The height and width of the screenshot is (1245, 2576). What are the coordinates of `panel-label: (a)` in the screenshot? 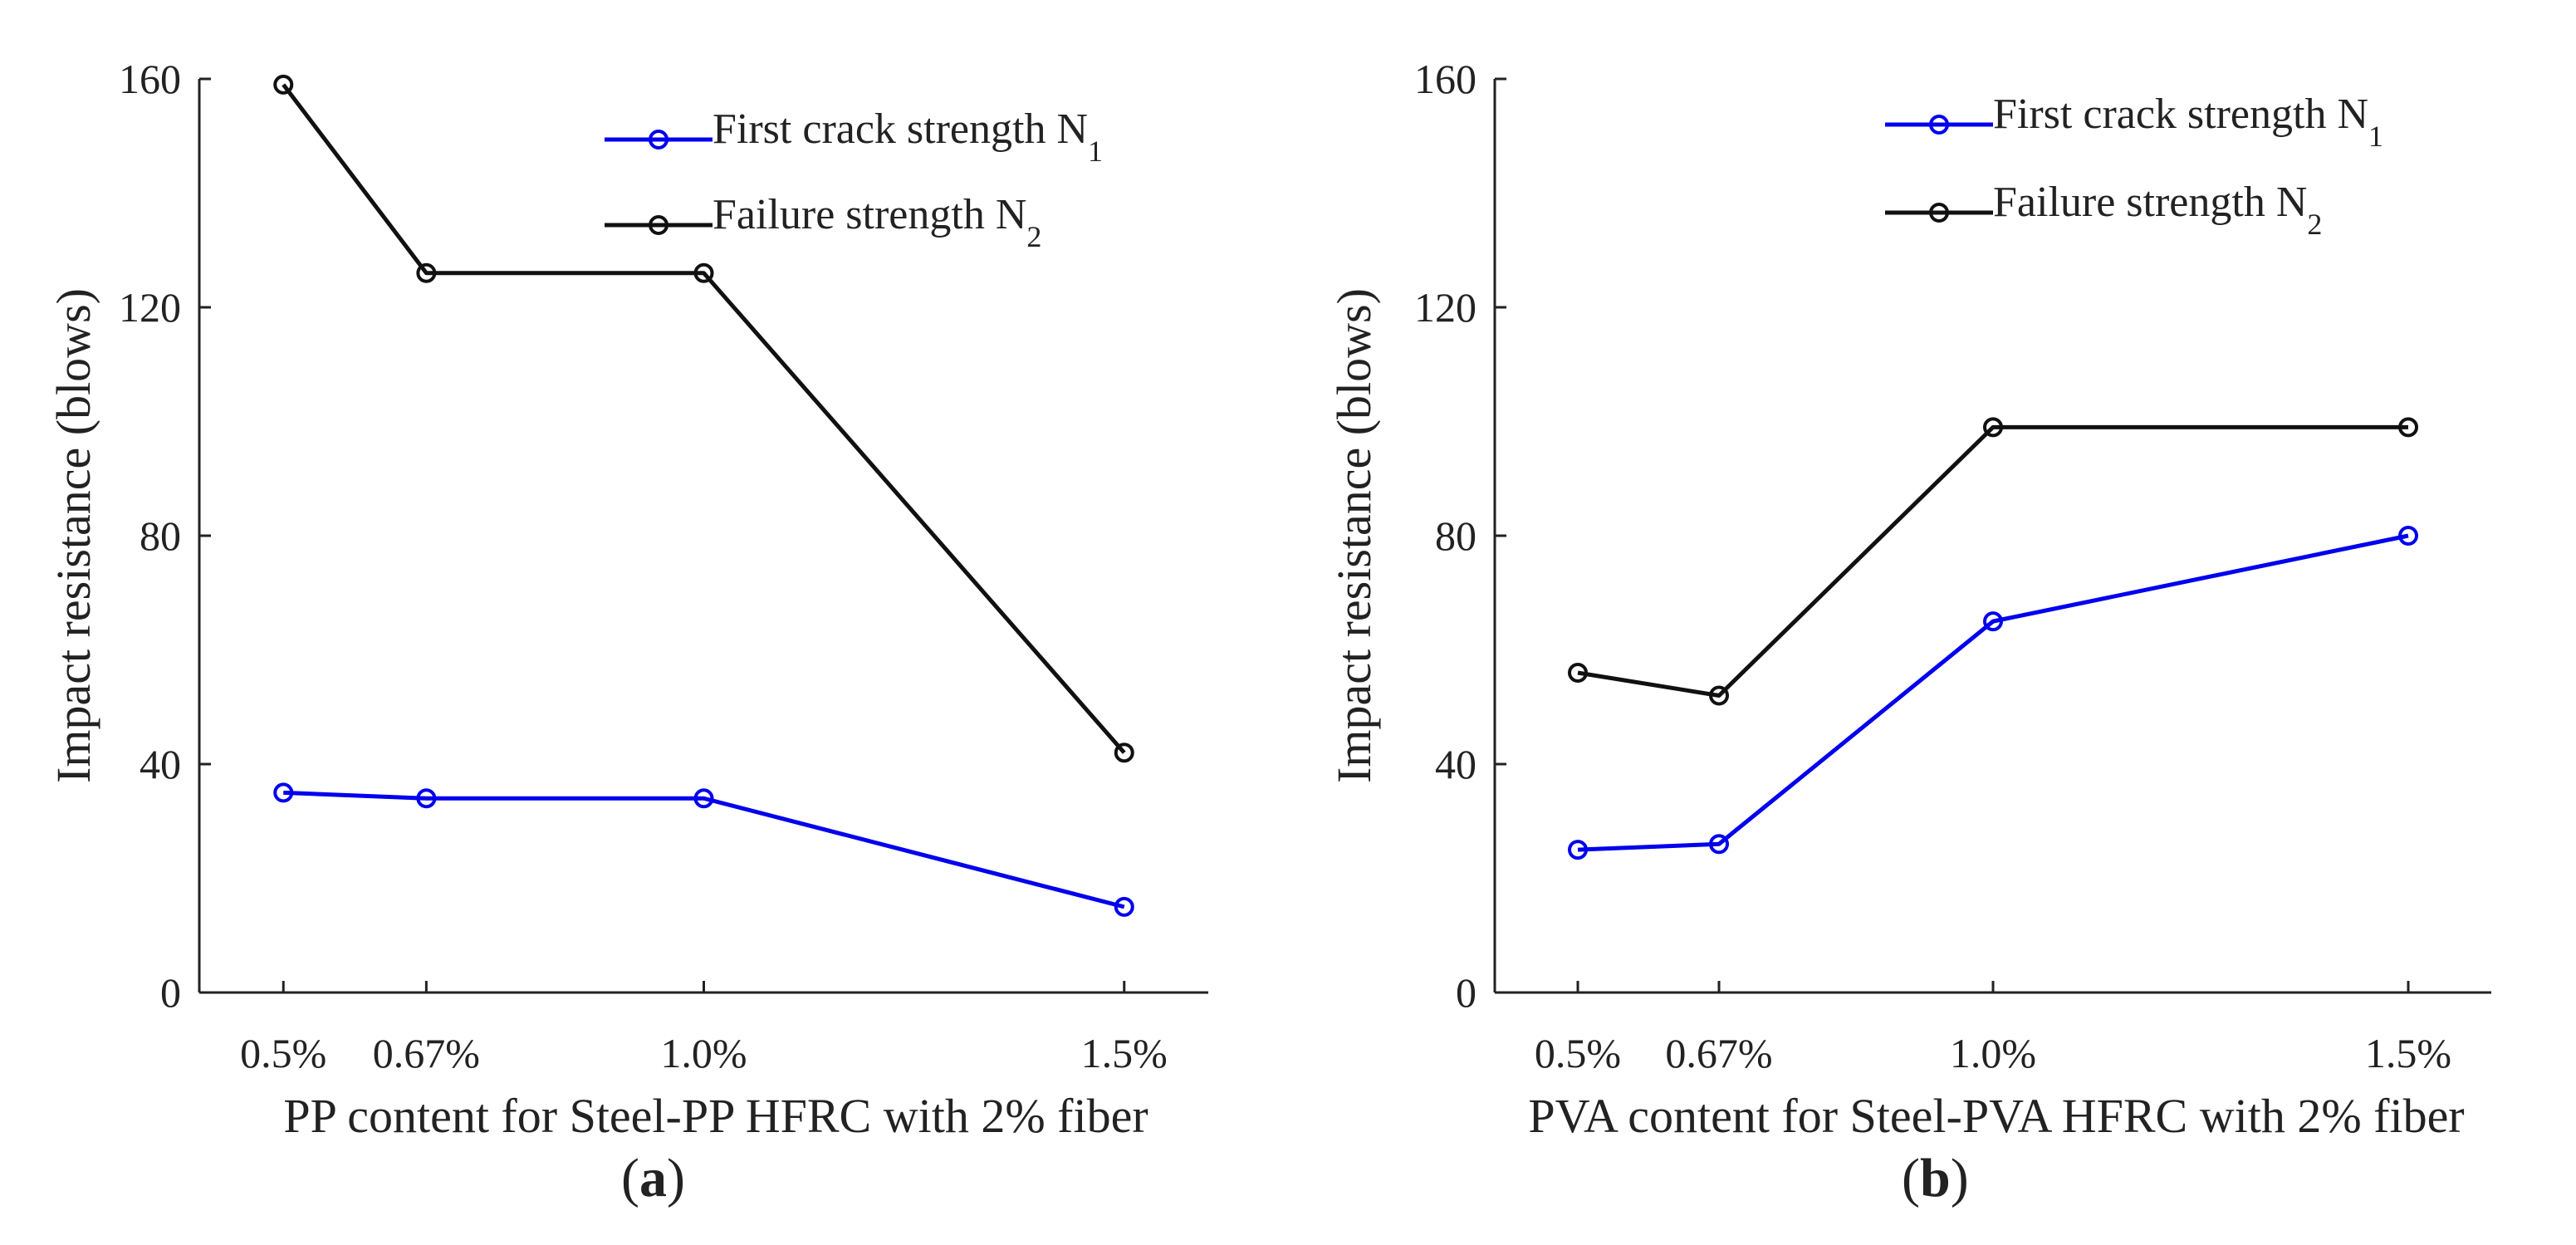 It's located at (653, 1178).